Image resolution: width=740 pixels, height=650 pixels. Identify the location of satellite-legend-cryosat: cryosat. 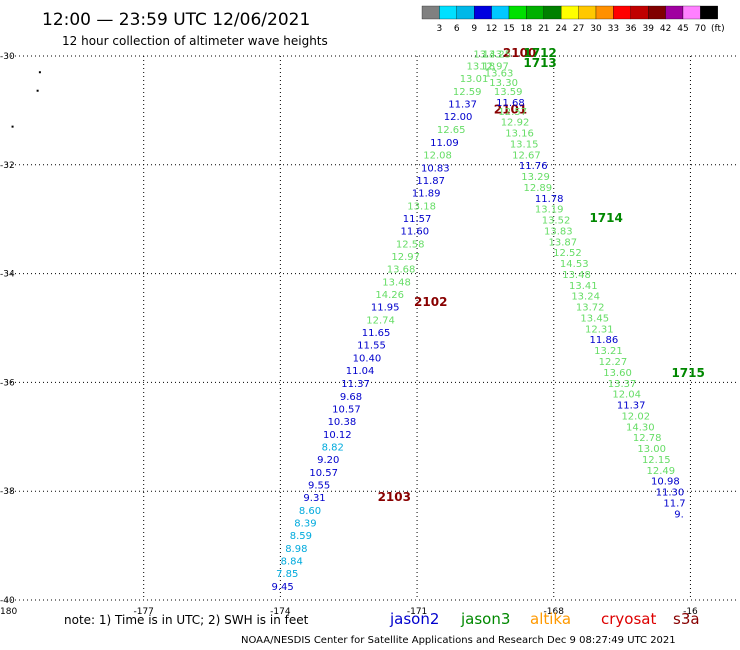
(628, 619).